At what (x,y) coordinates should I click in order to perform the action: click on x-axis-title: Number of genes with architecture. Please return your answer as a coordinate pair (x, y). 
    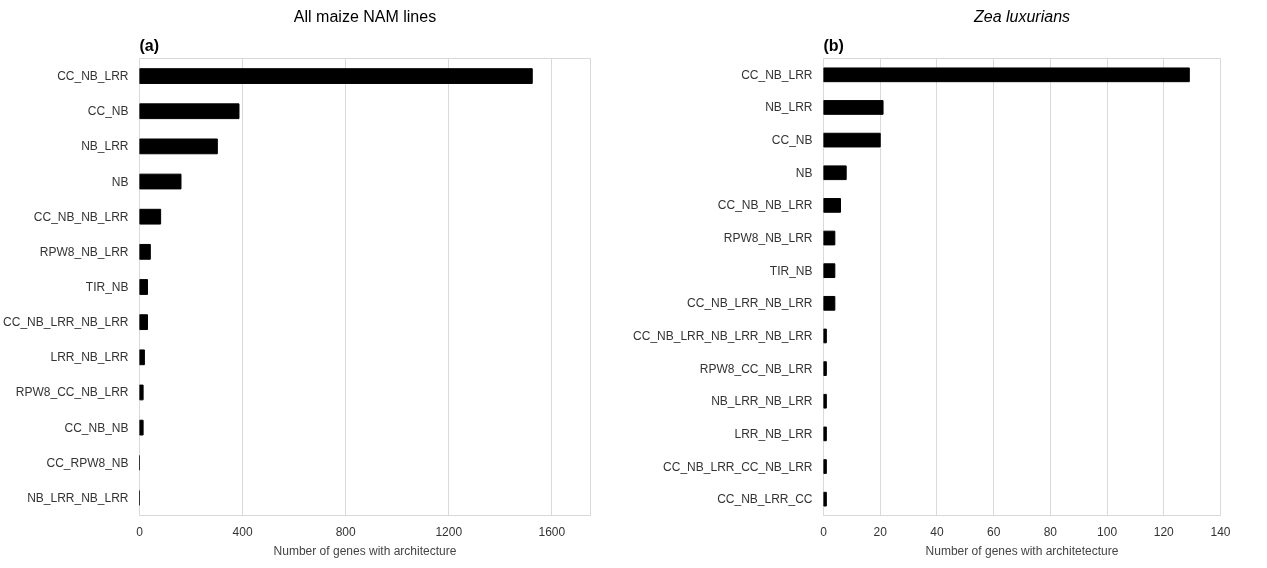
    Looking at the image, I should click on (365, 550).